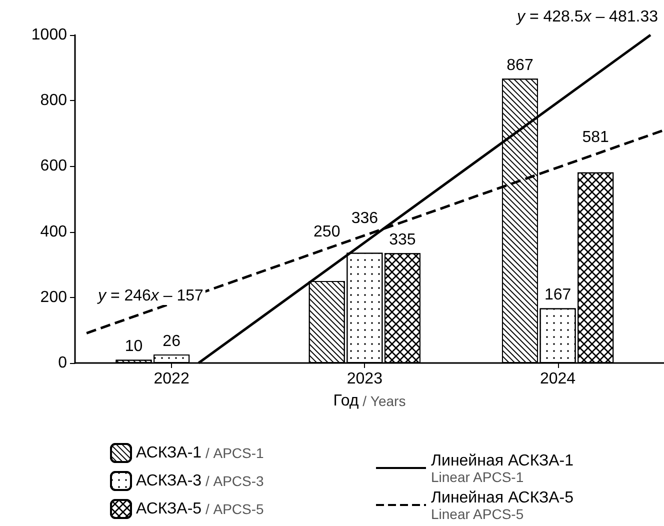  I want to click on data-label: 250, so click(327, 231).